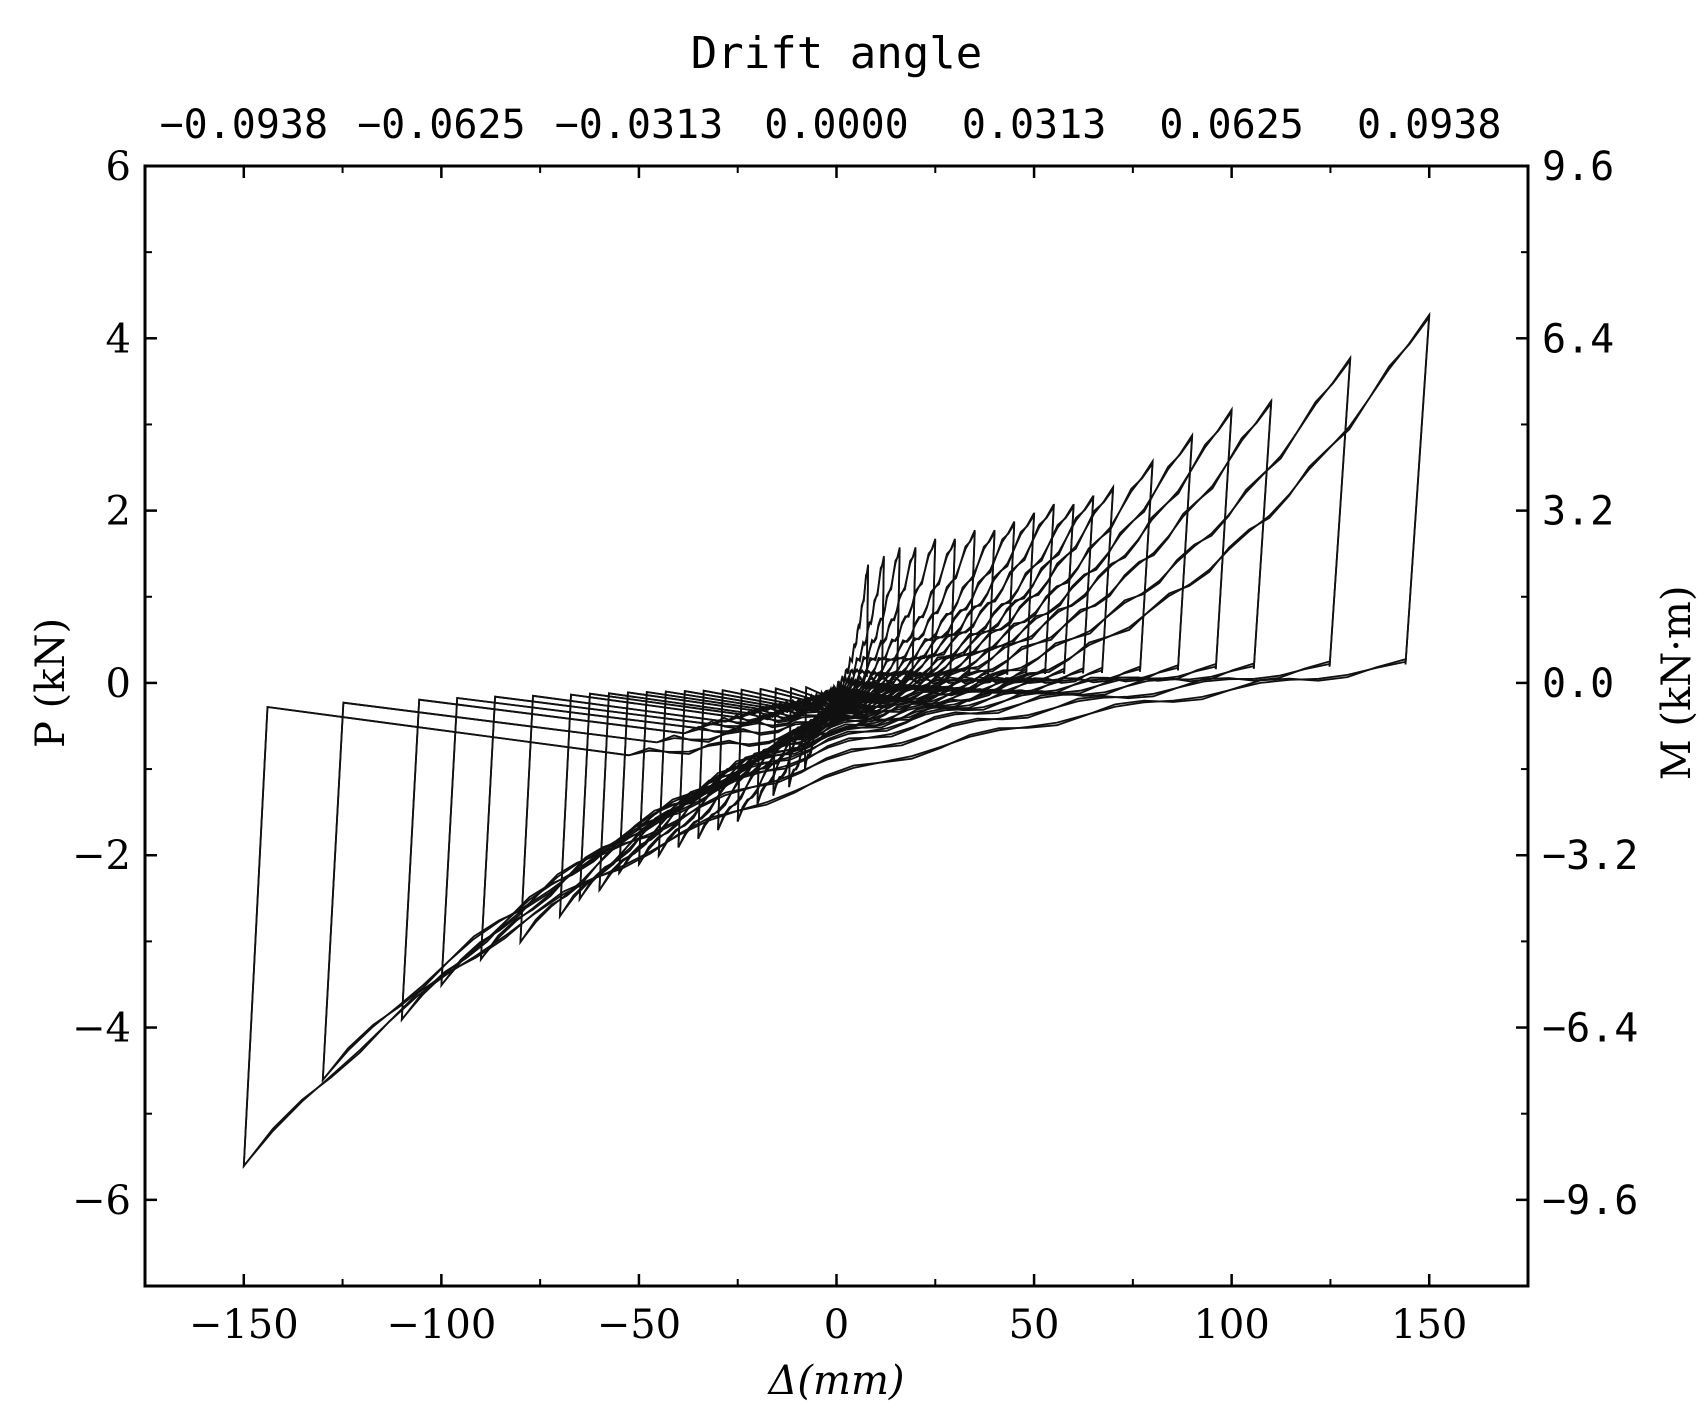  What do you see at coordinates (118, 339) in the screenshot?
I see `y-tick-label: 4` at bounding box center [118, 339].